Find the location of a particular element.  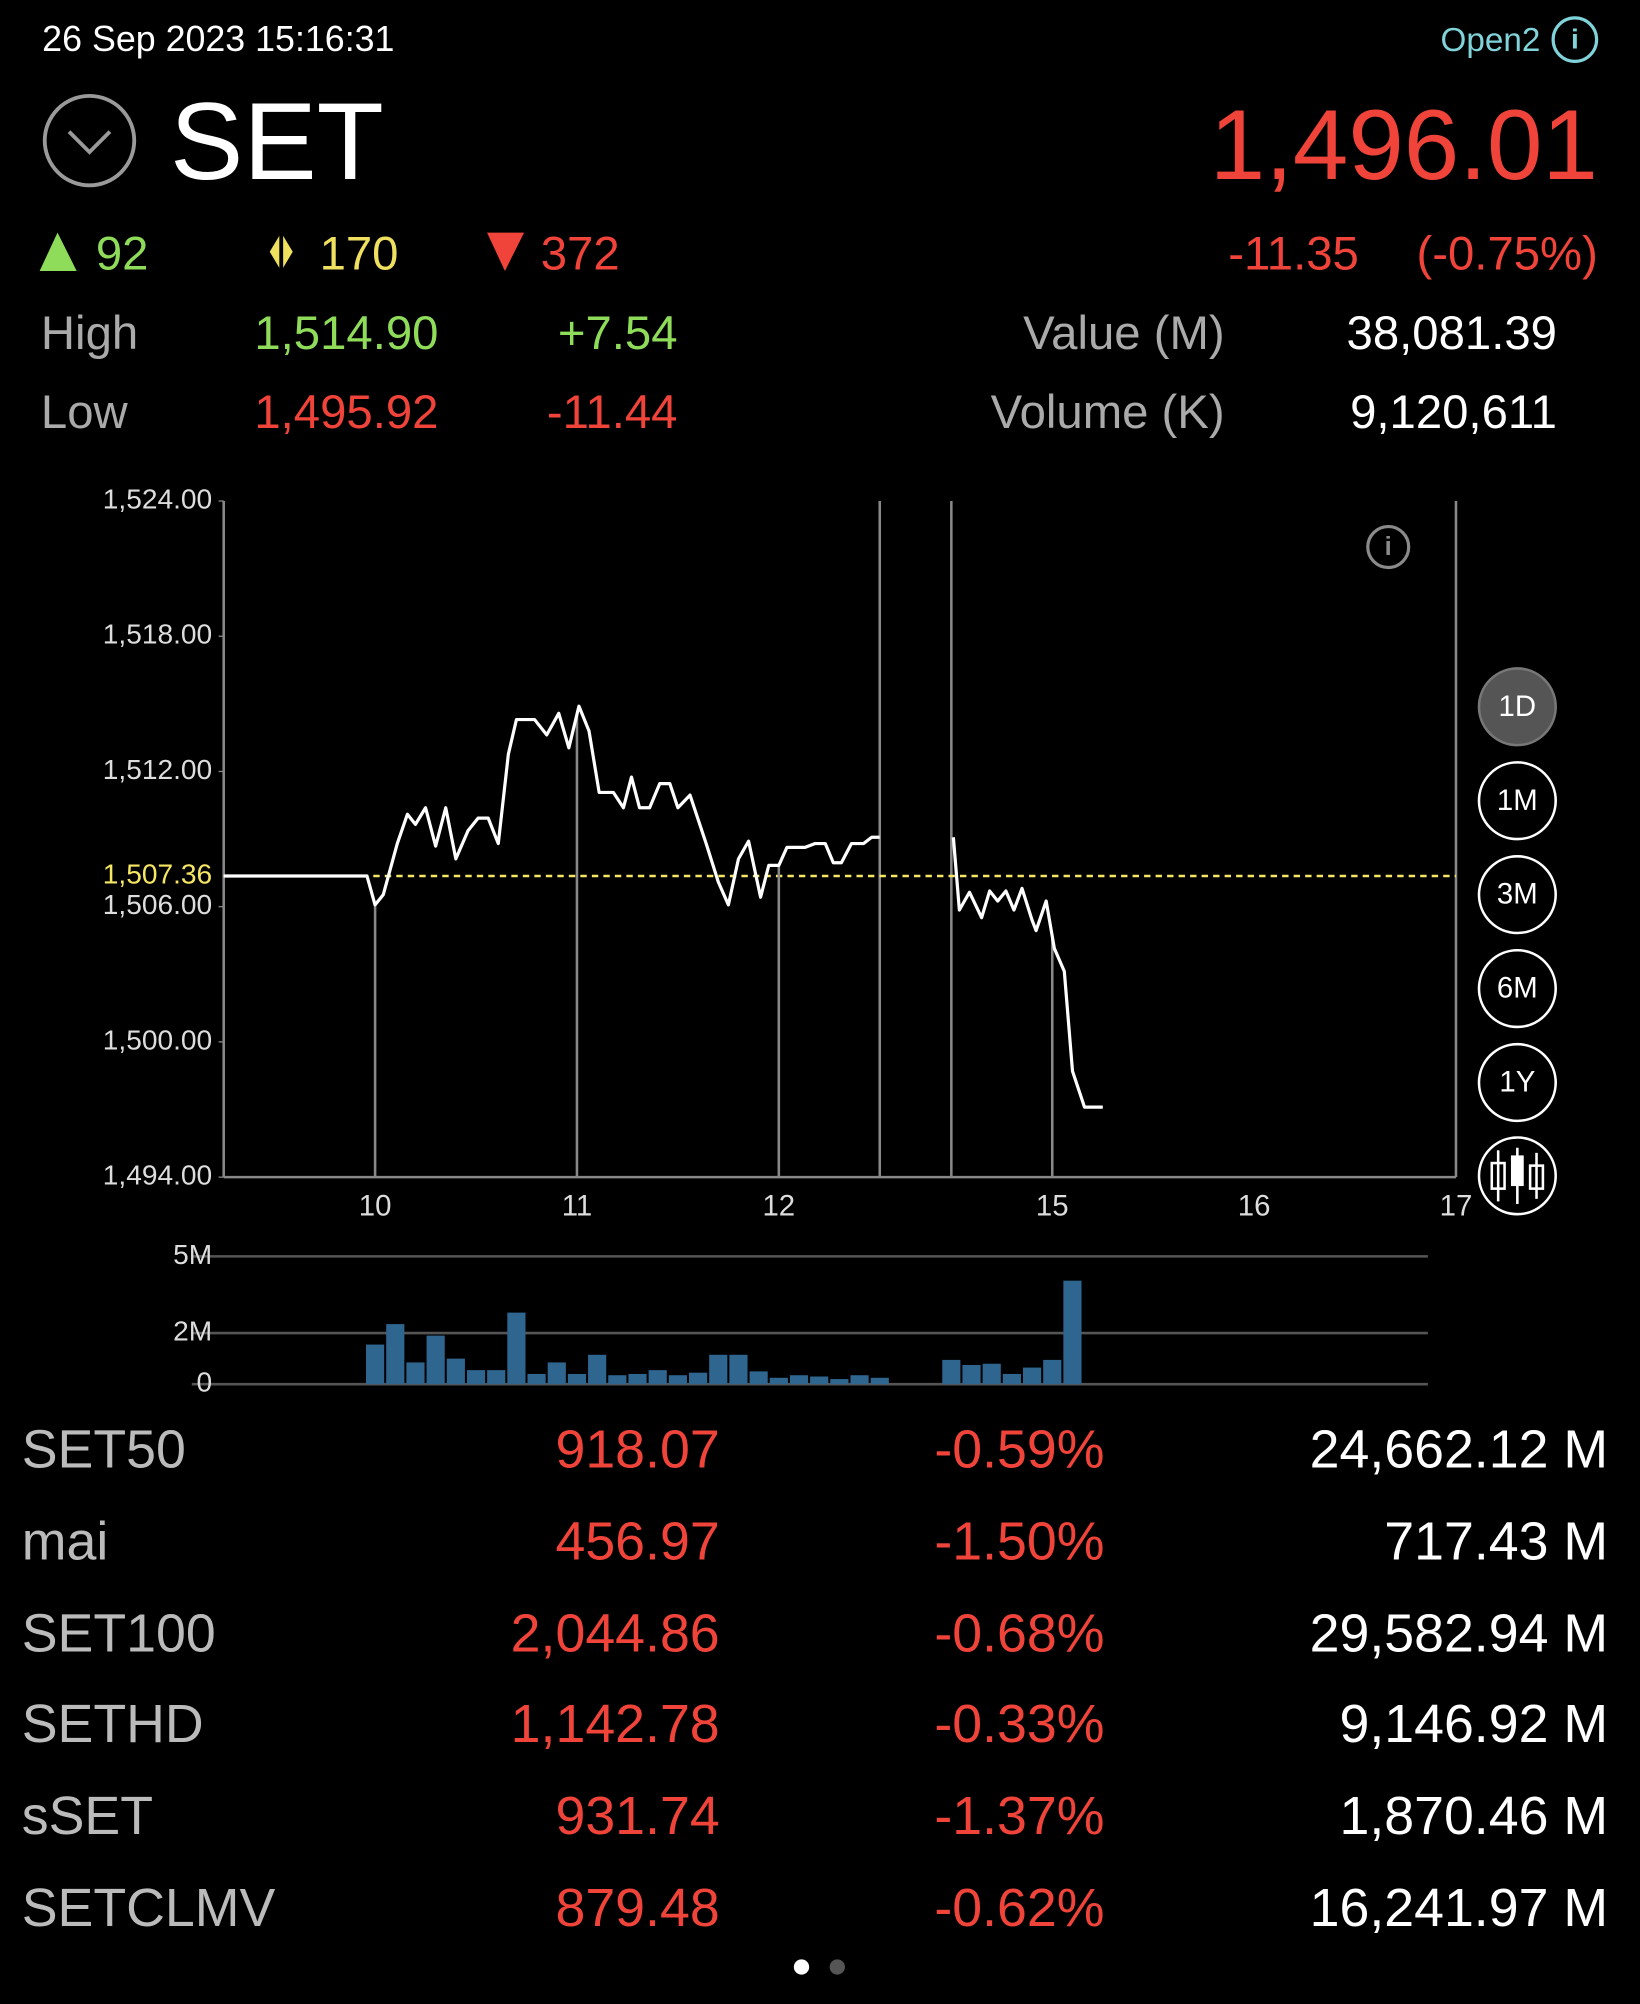

index-change: -0.59% is located at coordinates (1019, 1448).